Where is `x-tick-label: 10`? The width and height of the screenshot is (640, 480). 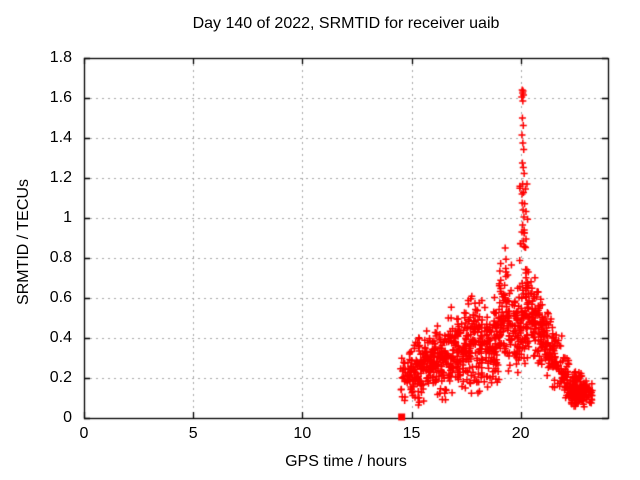 x-tick-label: 10 is located at coordinates (302, 433).